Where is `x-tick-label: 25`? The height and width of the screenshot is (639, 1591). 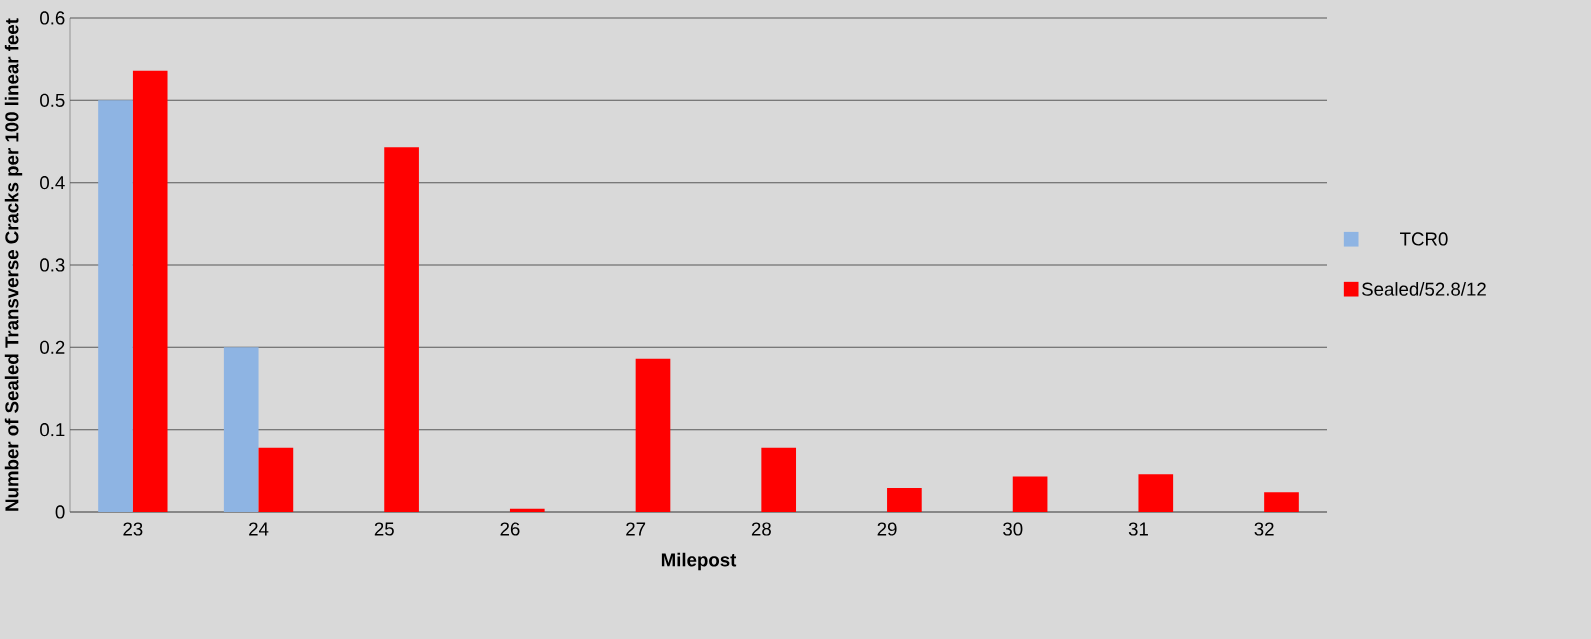 x-tick-label: 25 is located at coordinates (384, 529).